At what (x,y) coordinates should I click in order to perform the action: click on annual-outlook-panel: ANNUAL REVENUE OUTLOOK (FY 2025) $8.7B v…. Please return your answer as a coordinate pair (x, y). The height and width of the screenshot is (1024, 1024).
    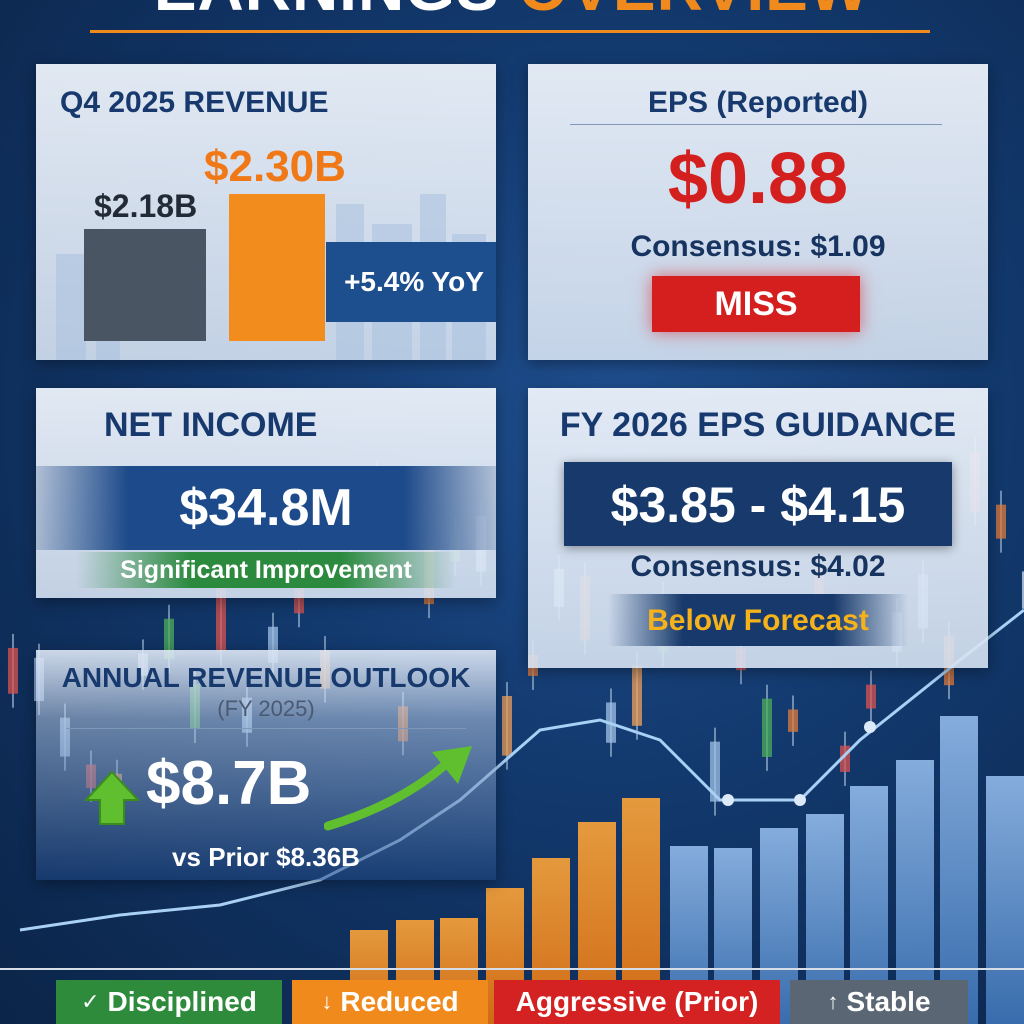
    Looking at the image, I should click on (266, 765).